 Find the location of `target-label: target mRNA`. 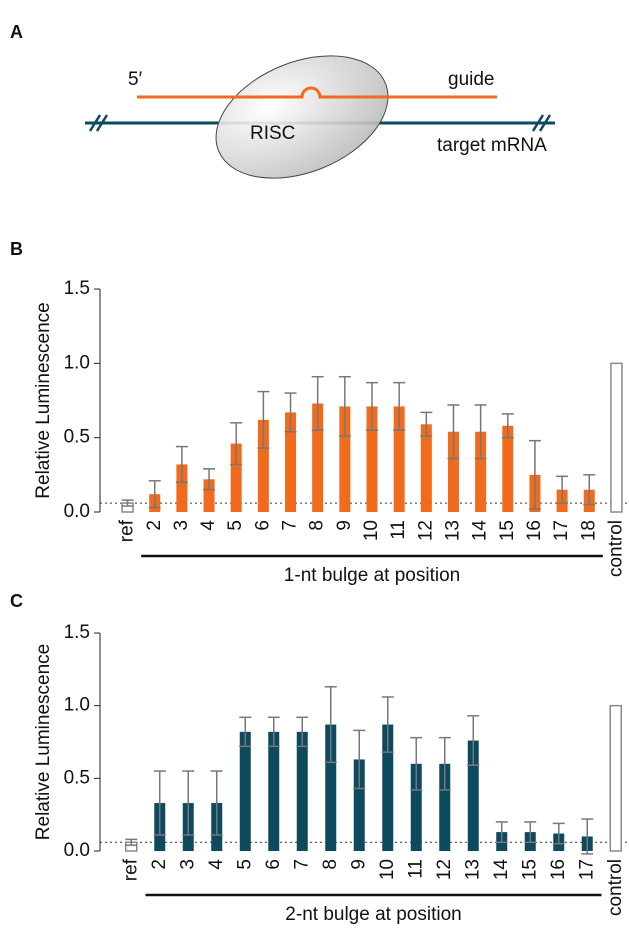

target-label: target mRNA is located at coordinates (492, 145).